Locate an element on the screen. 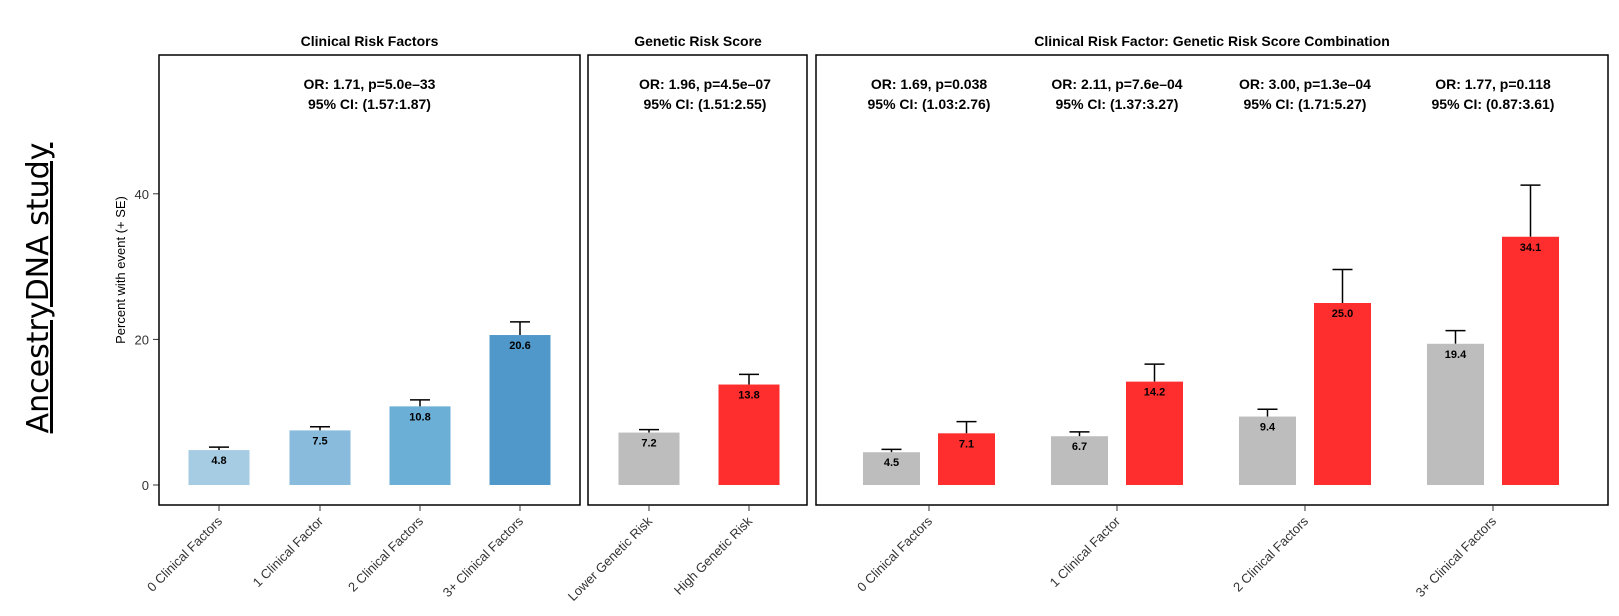  bar-value-label: 25.0 is located at coordinates (1342, 314).